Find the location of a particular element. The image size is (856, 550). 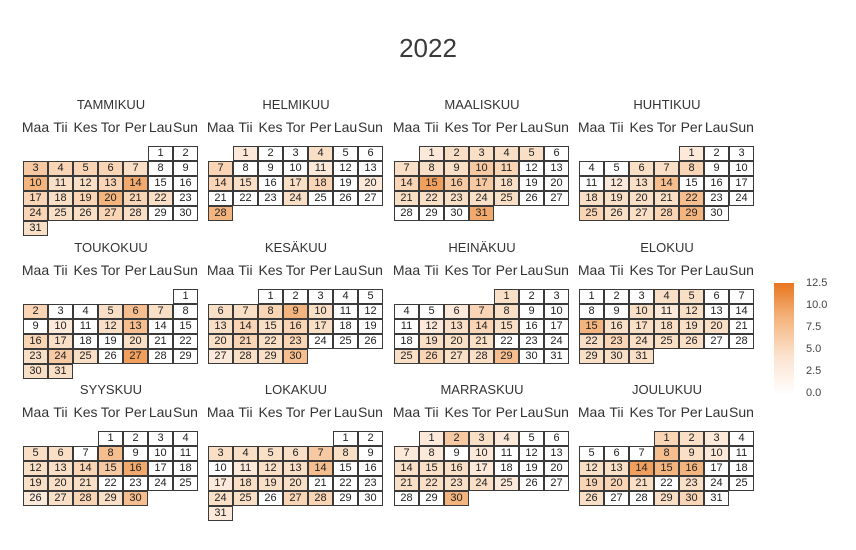

day-number: 25 is located at coordinates (245, 498).